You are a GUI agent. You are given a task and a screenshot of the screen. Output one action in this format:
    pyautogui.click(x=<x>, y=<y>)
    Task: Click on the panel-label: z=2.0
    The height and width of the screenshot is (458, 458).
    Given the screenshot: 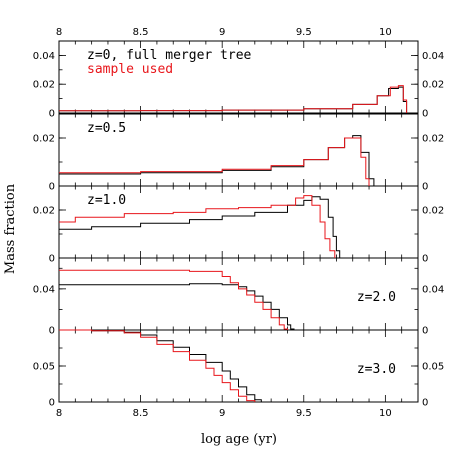 What is the action you would take?
    pyautogui.click(x=376, y=297)
    